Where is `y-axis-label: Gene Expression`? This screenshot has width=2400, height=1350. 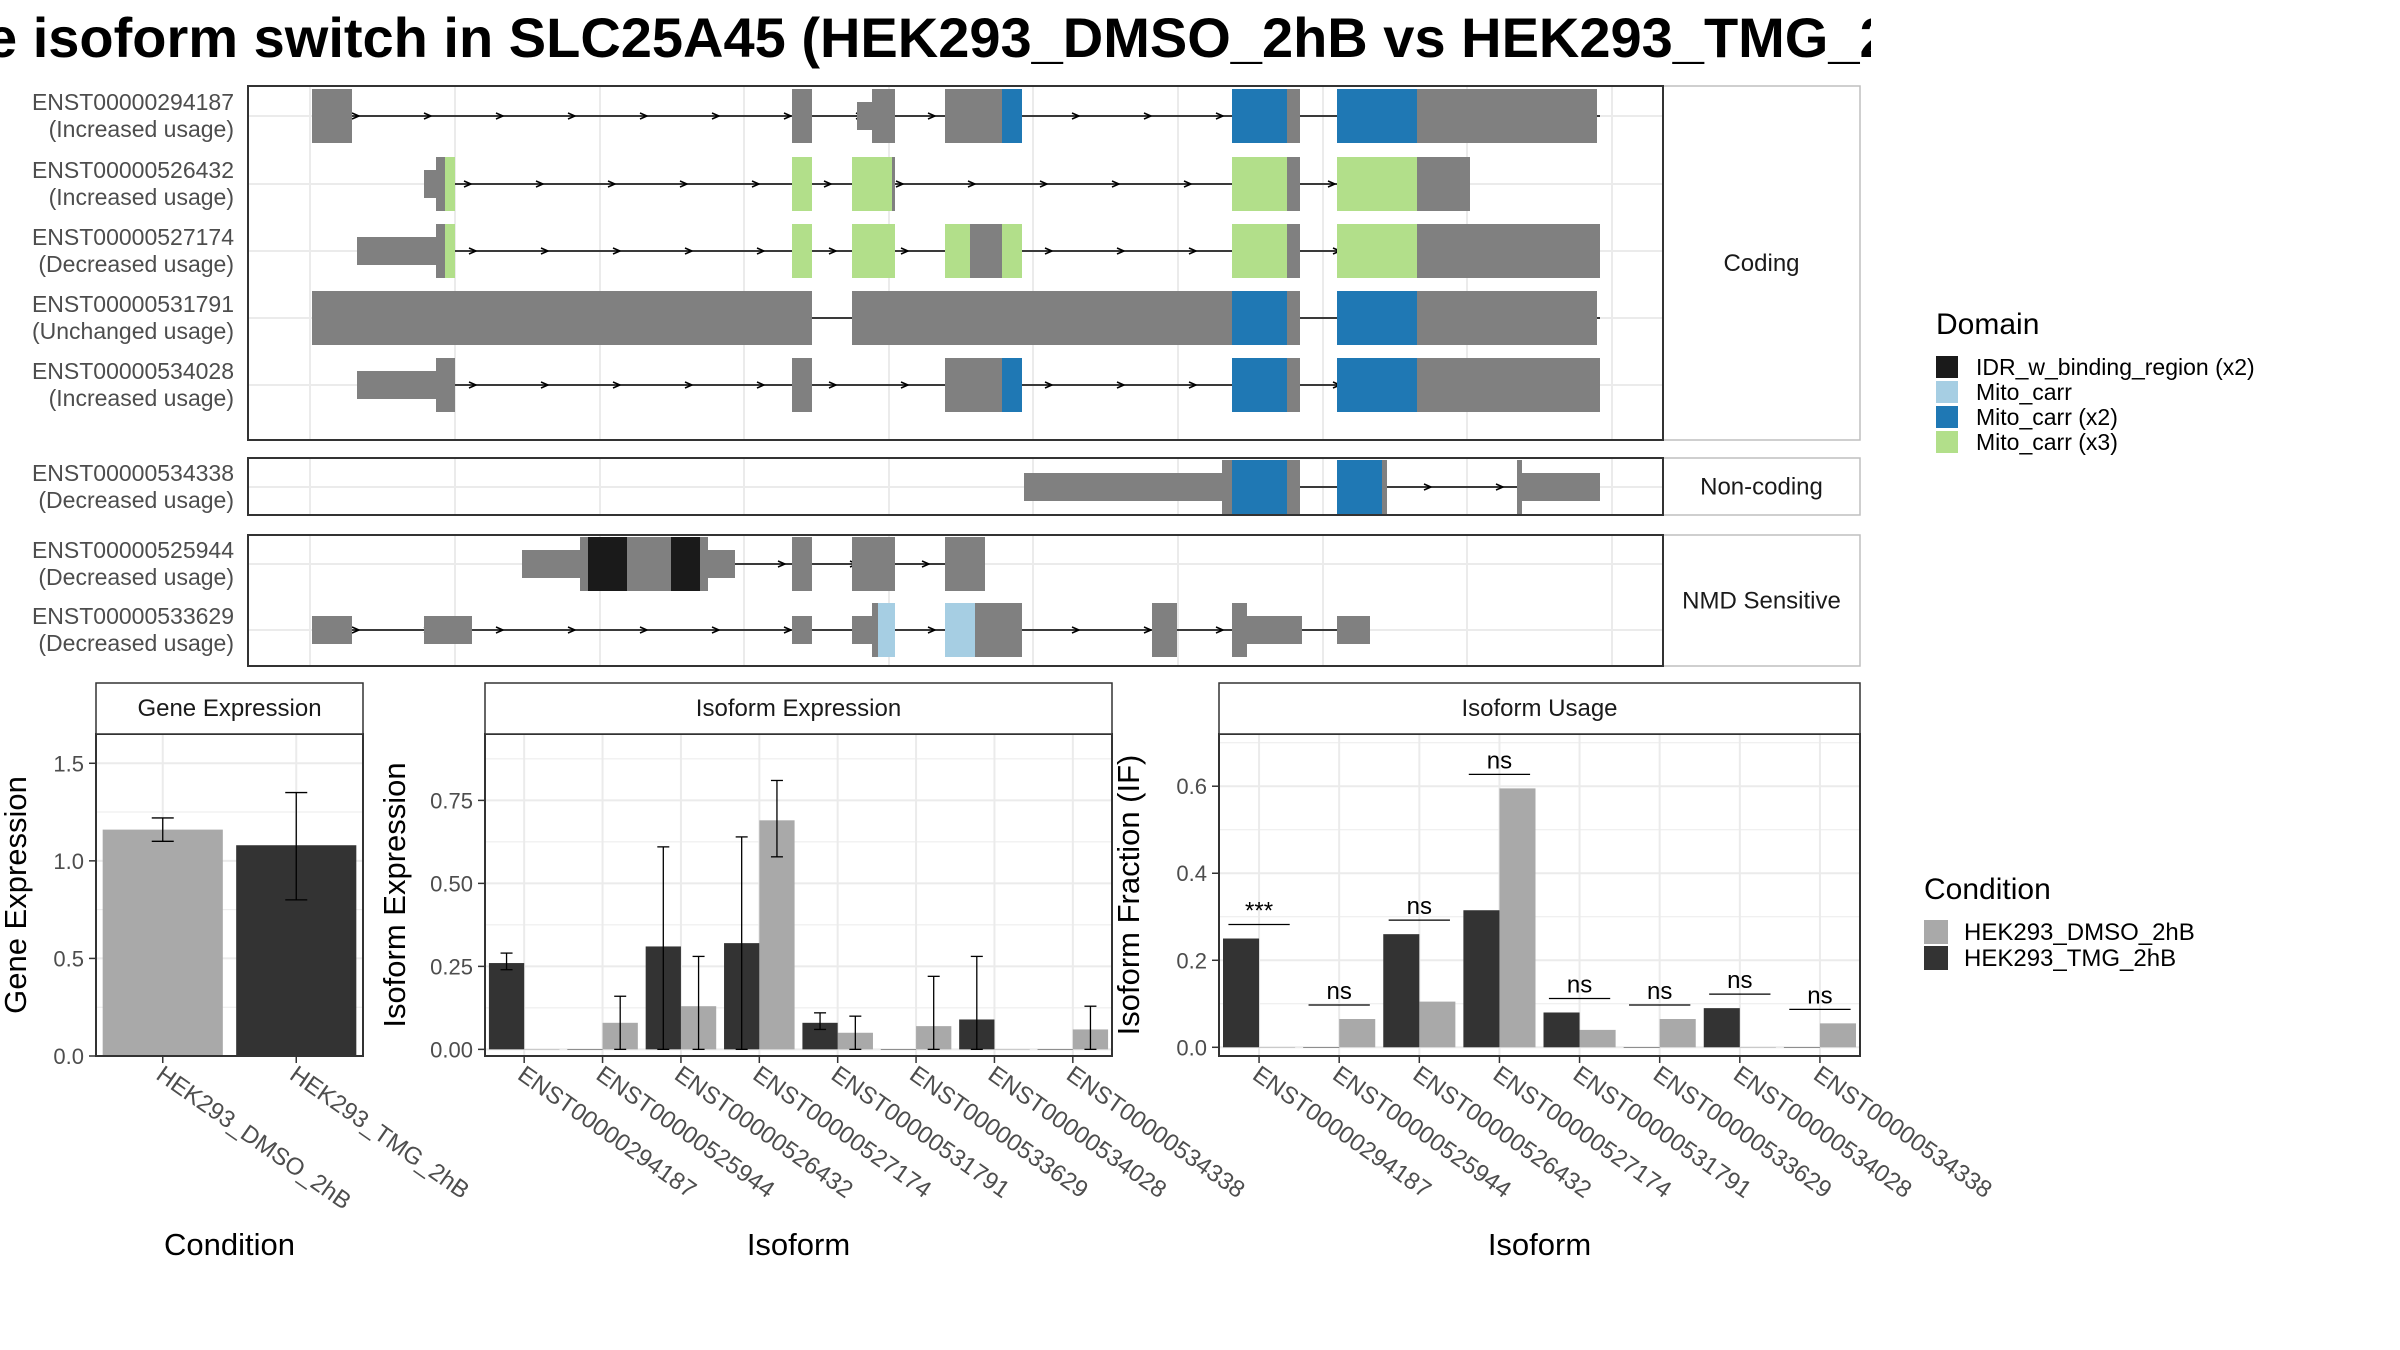 y-axis-label: Gene Expression is located at coordinates (16, 895).